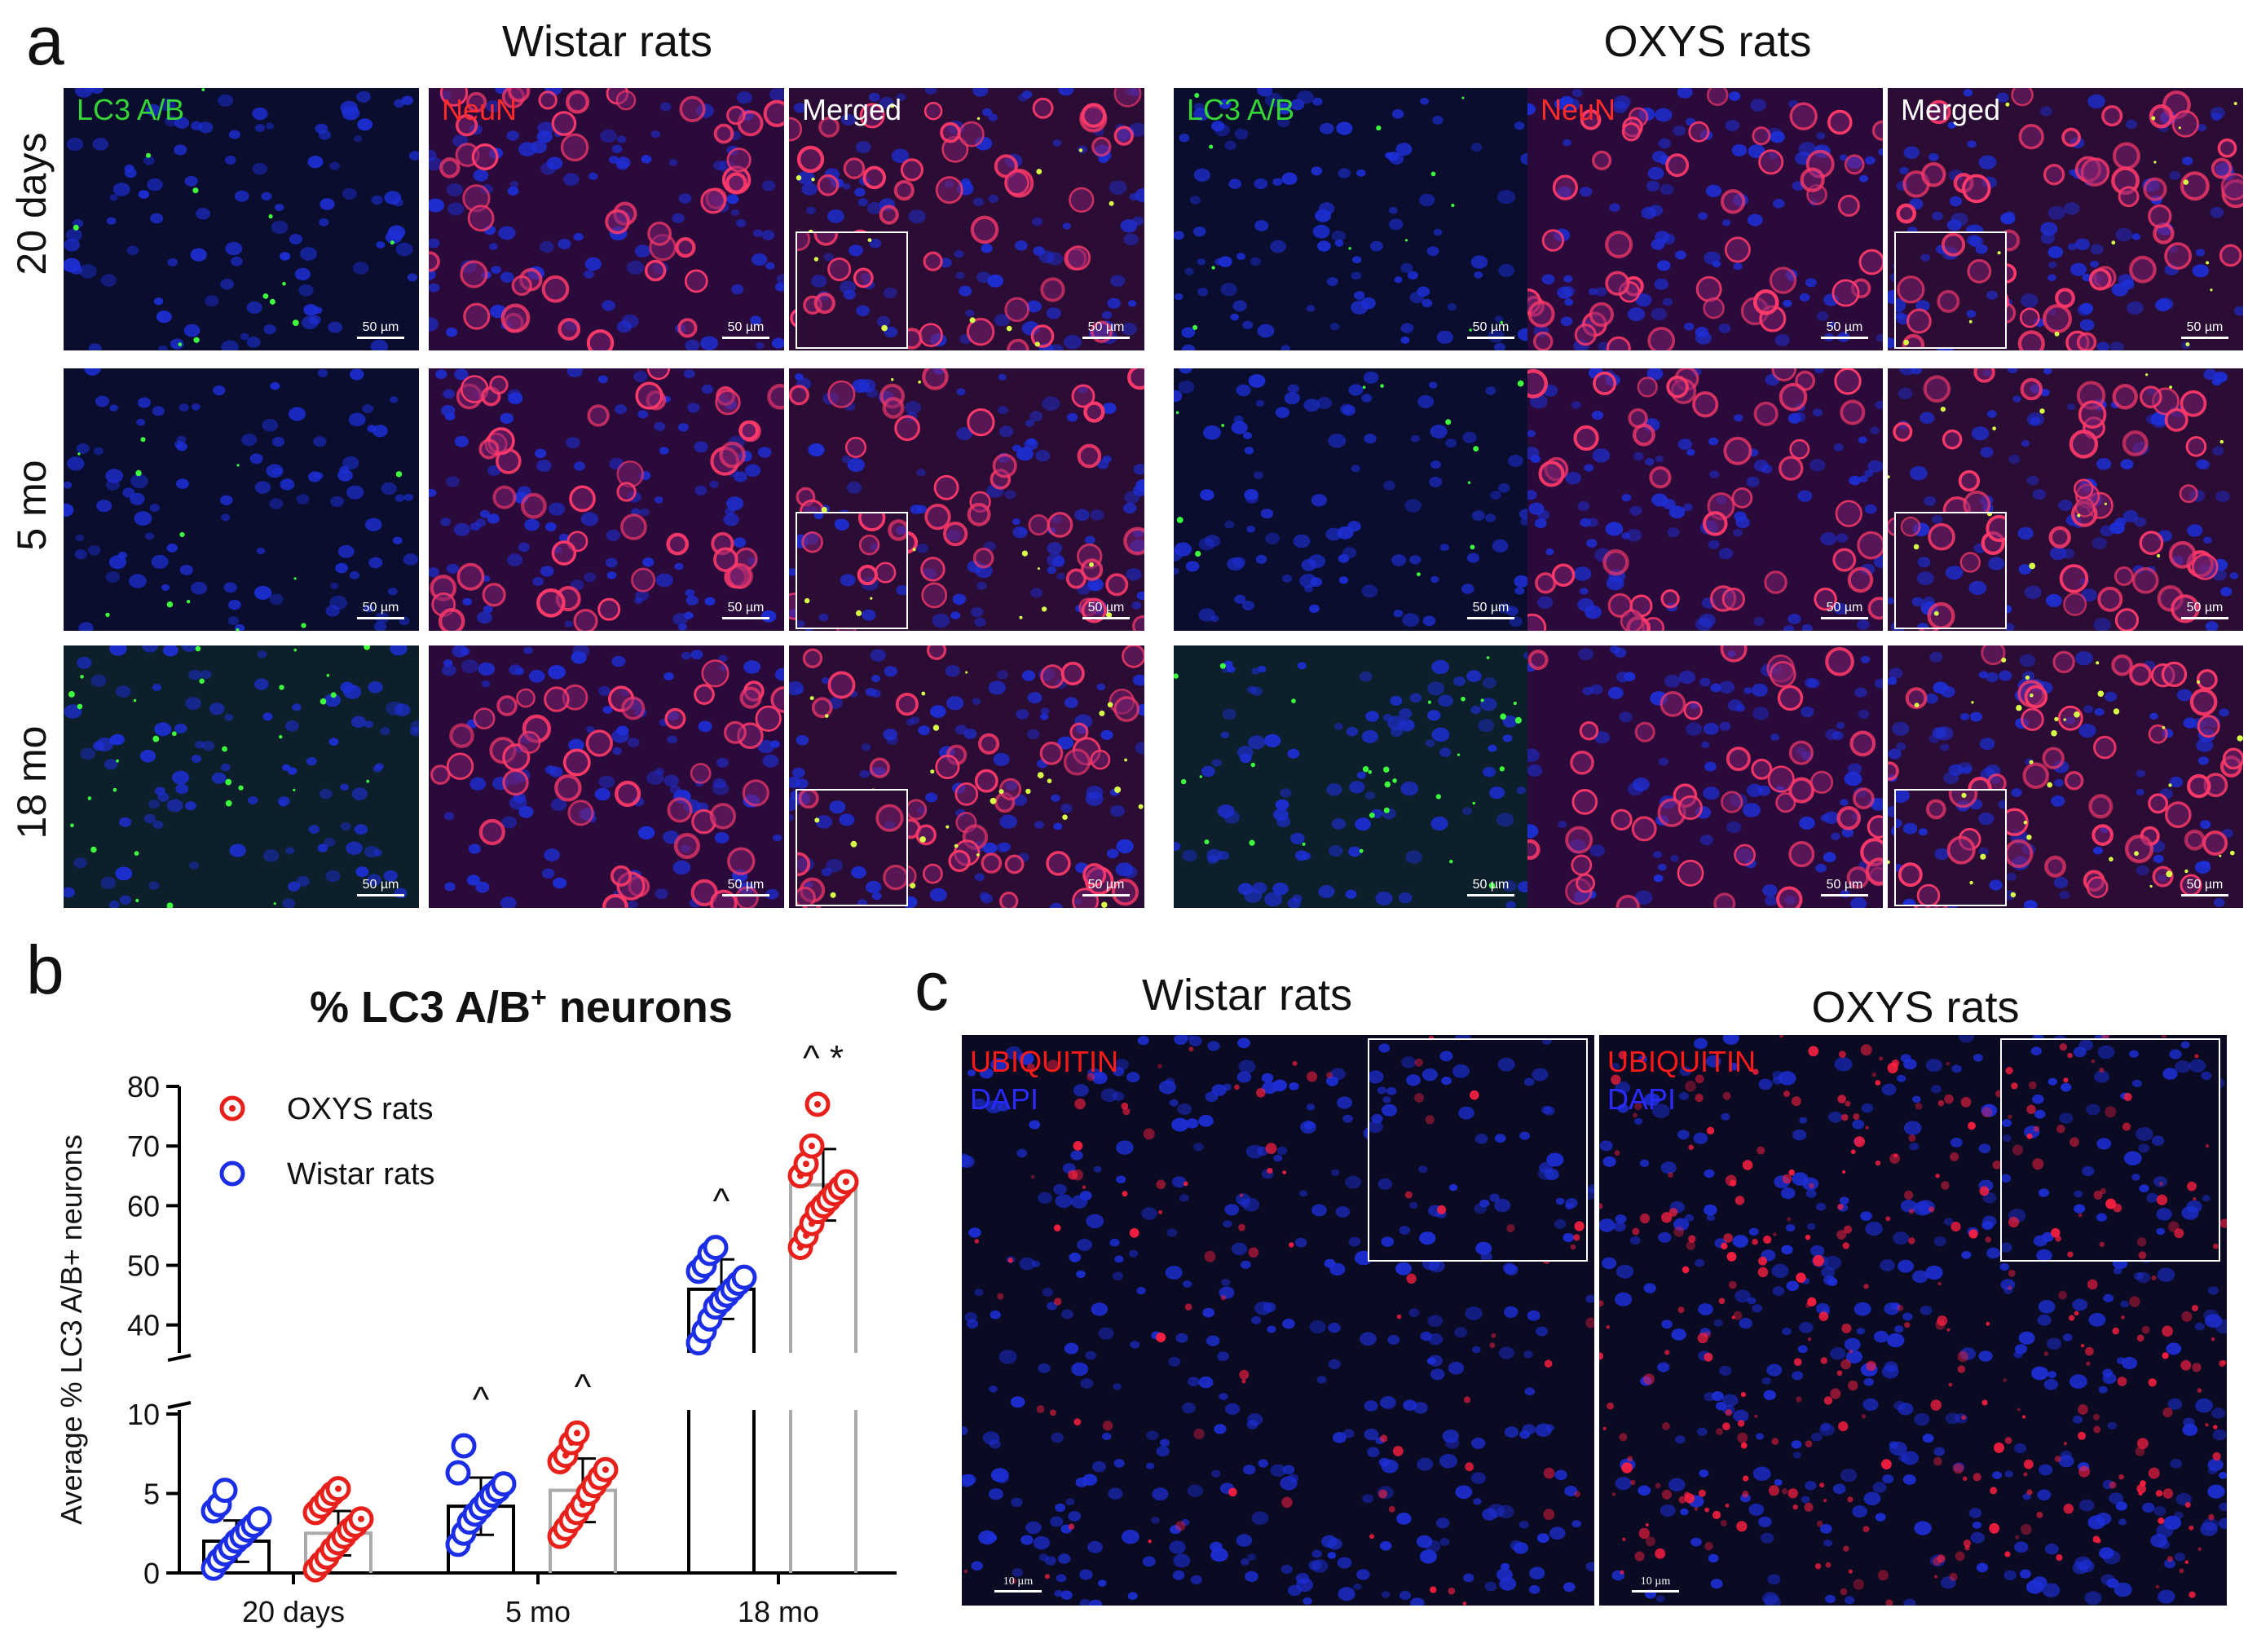 The height and width of the screenshot is (1652, 2248). I want to click on micrograph-oxys-20-days-lc3: LC3 A/B 50 µm, so click(1352, 219).